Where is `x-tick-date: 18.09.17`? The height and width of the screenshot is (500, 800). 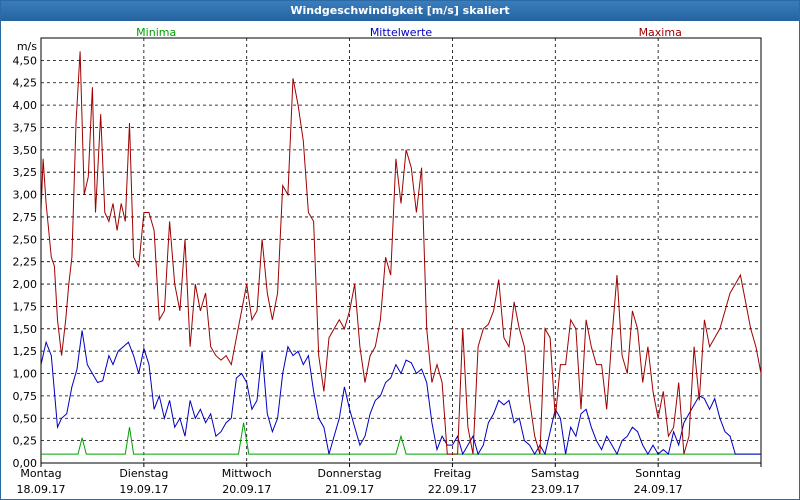
x-tick-date: 18.09.17 is located at coordinates (41, 489).